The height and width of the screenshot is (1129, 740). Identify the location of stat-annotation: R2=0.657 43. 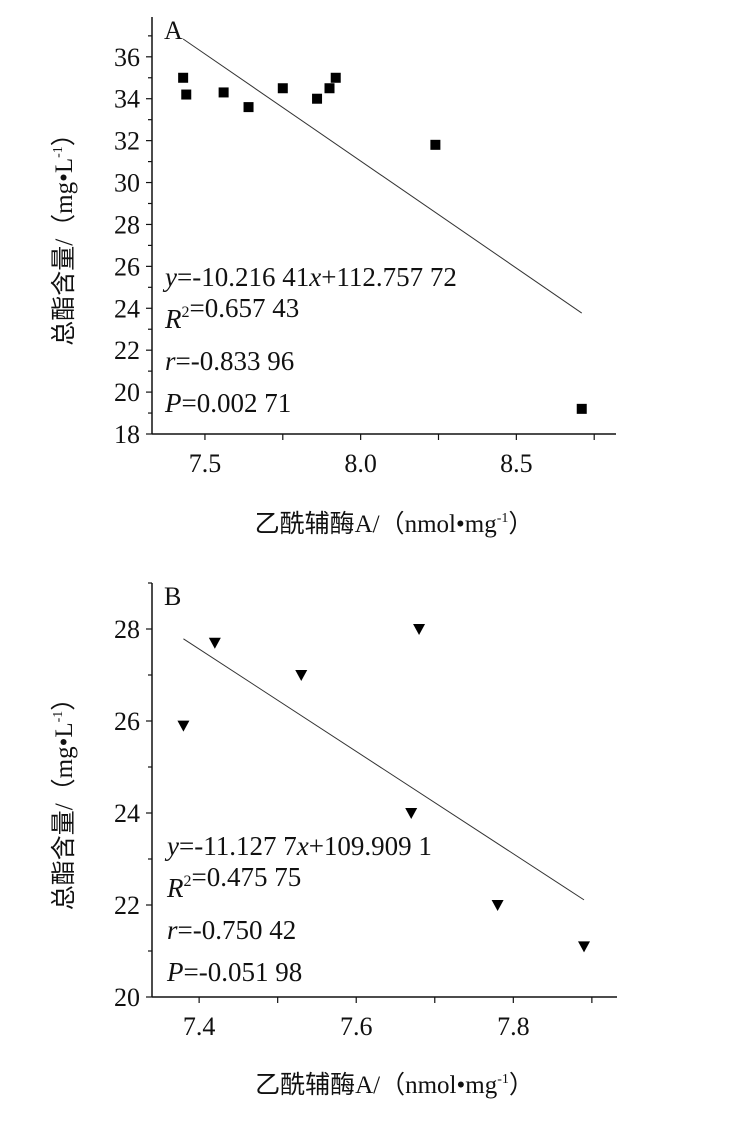
(231, 313).